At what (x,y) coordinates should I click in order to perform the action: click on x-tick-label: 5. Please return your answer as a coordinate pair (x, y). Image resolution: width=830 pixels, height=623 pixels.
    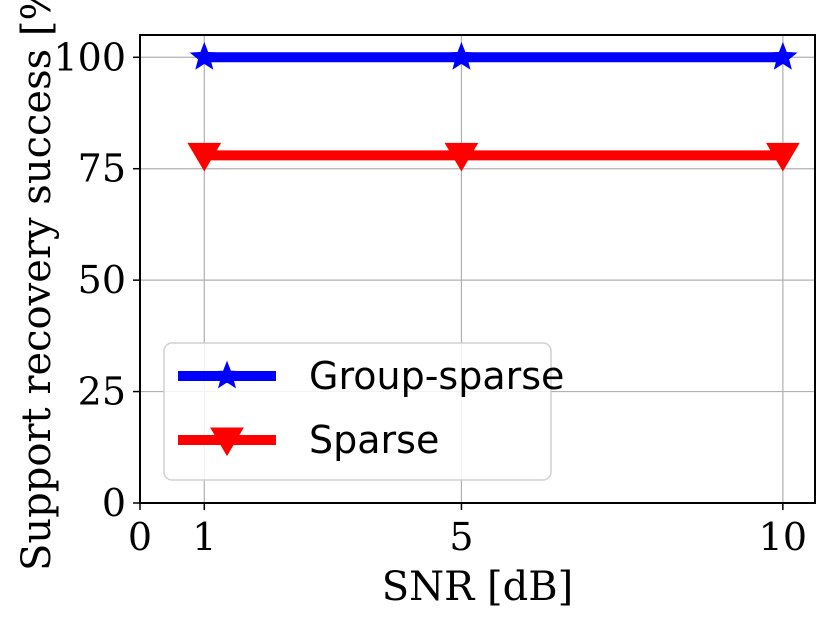
    Looking at the image, I should click on (461, 537).